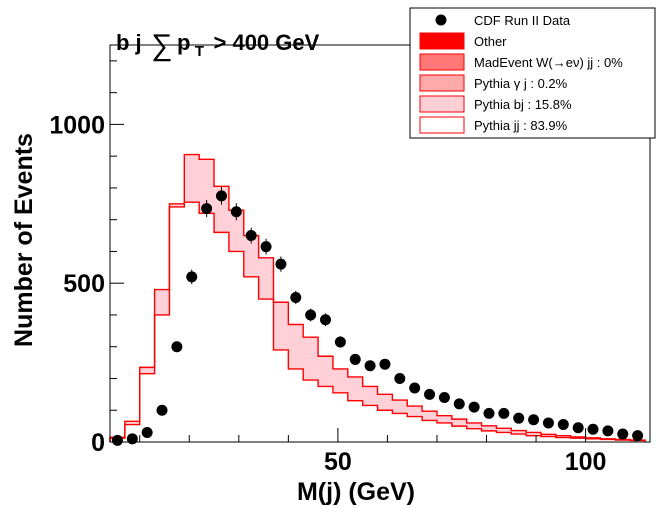  What do you see at coordinates (490, 41) in the screenshot?
I see `legend-label: Other` at bounding box center [490, 41].